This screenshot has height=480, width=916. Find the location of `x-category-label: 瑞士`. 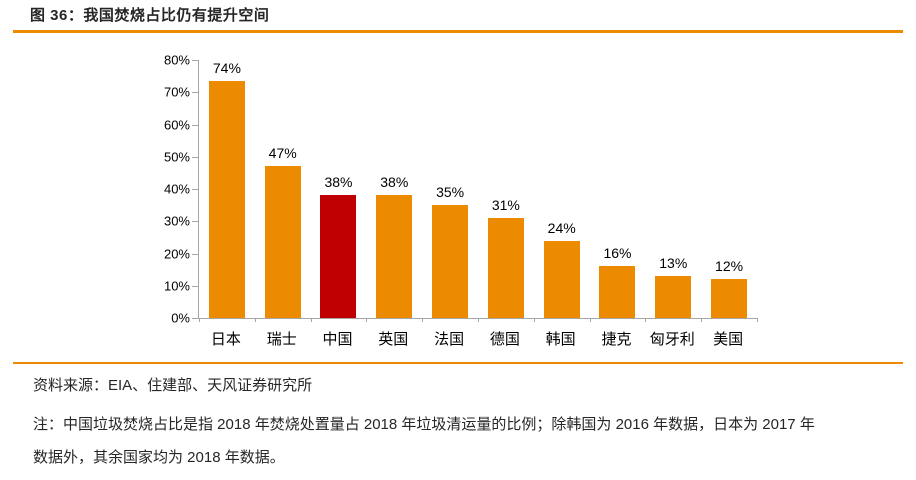

x-category-label: 瑞士 is located at coordinates (281, 339).